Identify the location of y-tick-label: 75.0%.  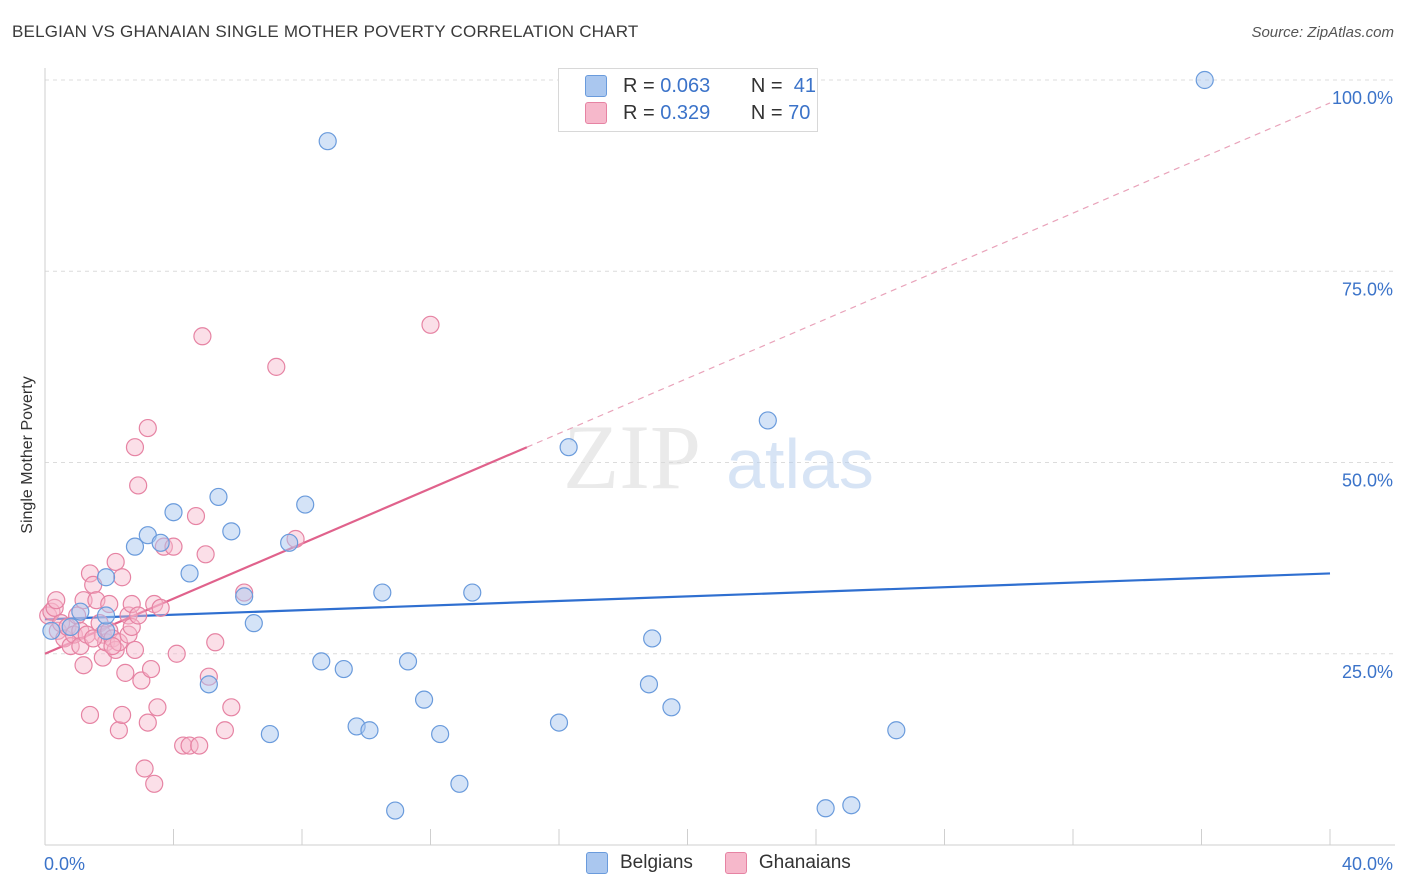
(1367, 289).